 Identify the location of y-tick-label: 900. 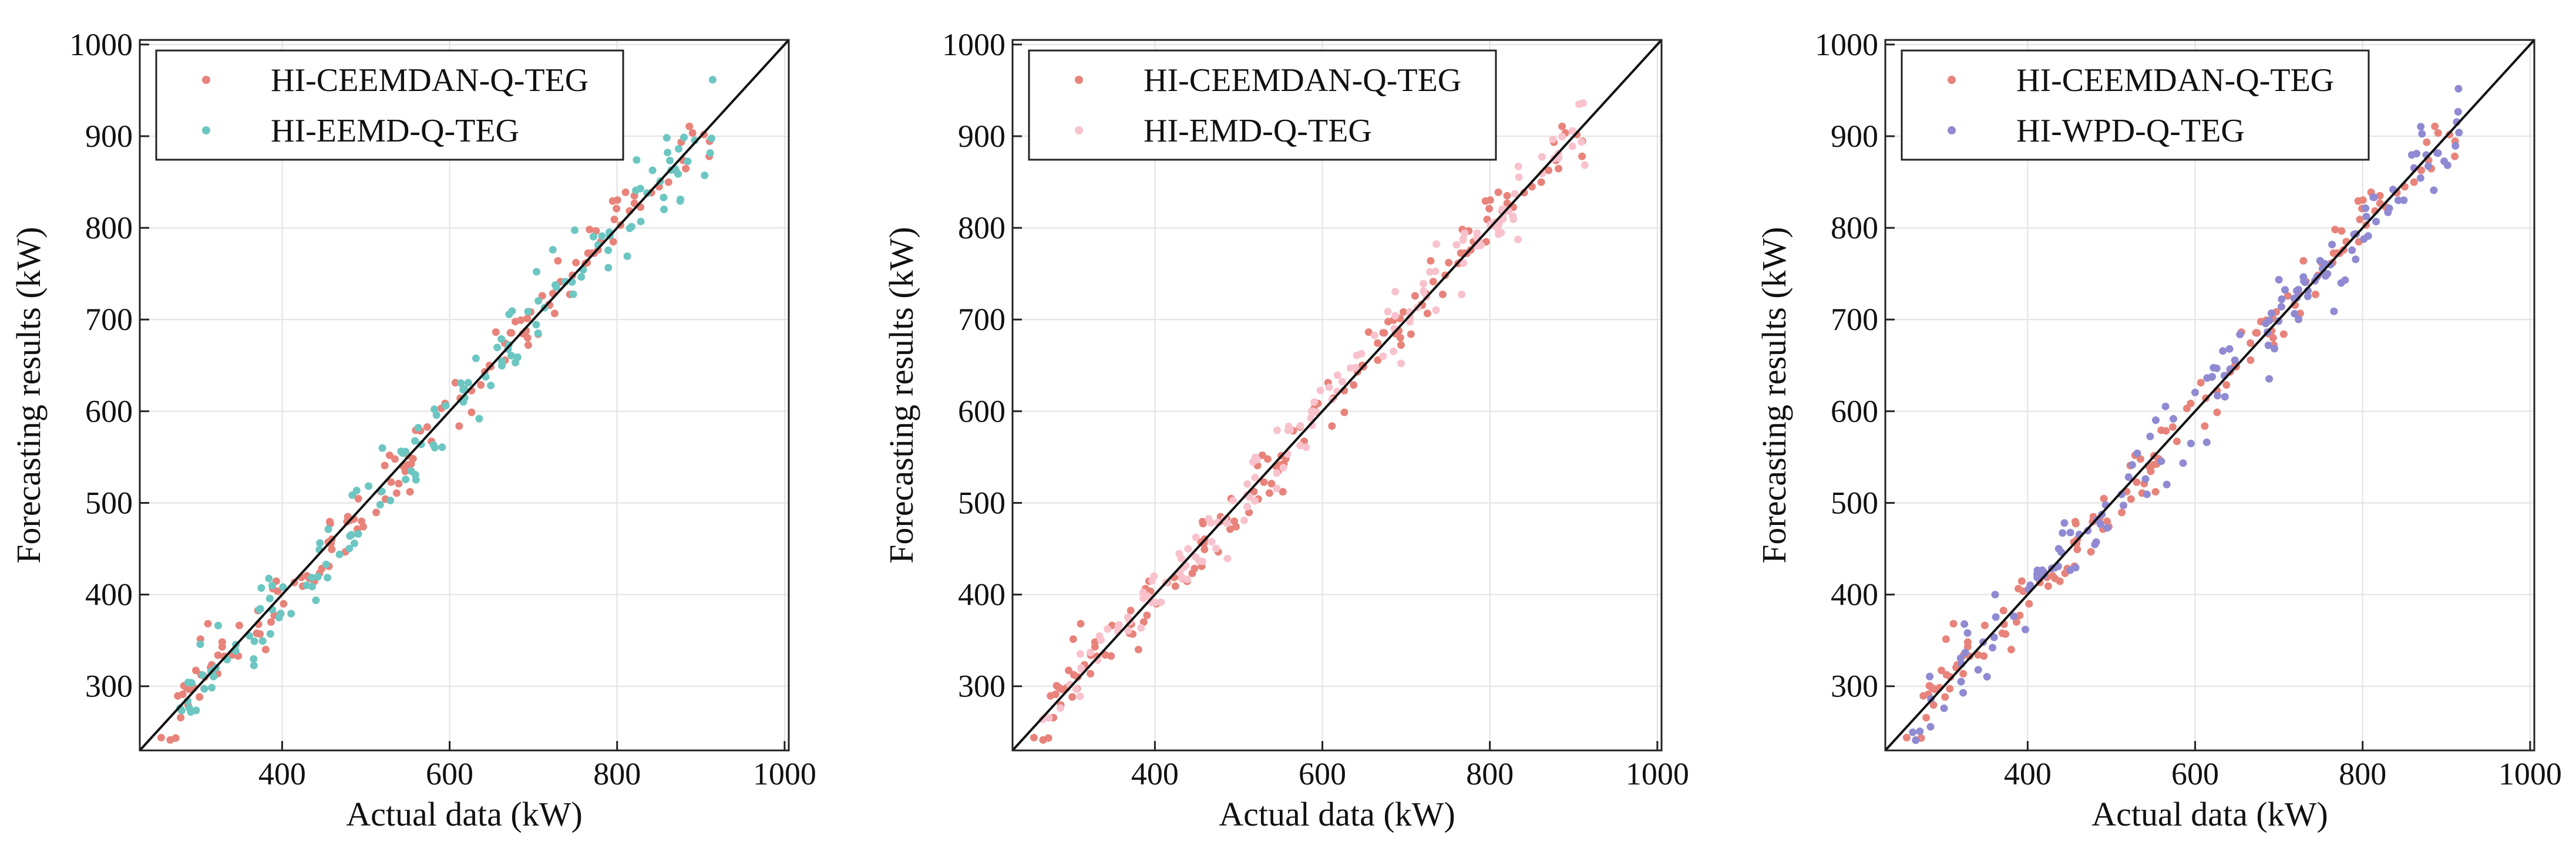
(109, 136).